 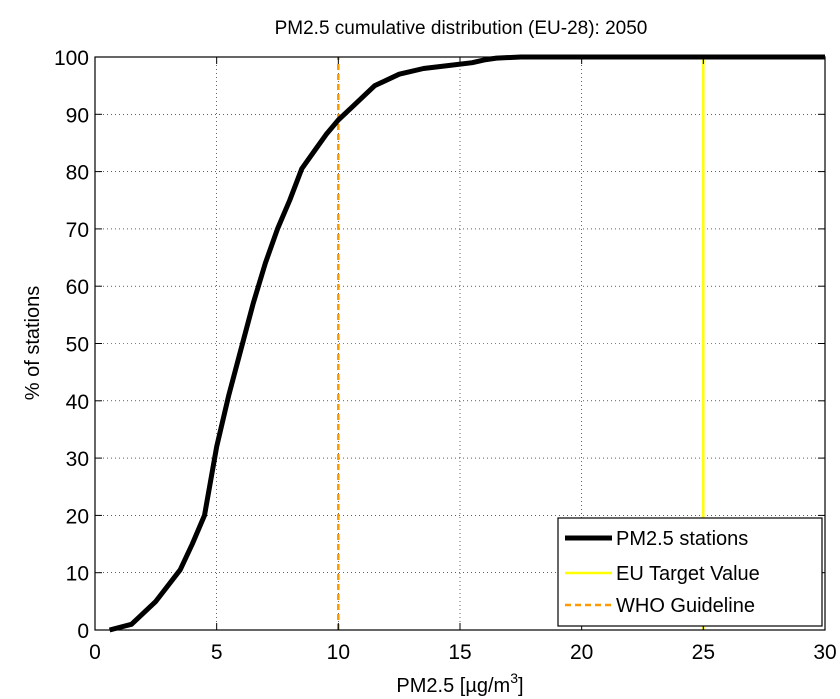 I want to click on x-axis-label: PM2.5 [µg/m3], so click(x=459, y=683).